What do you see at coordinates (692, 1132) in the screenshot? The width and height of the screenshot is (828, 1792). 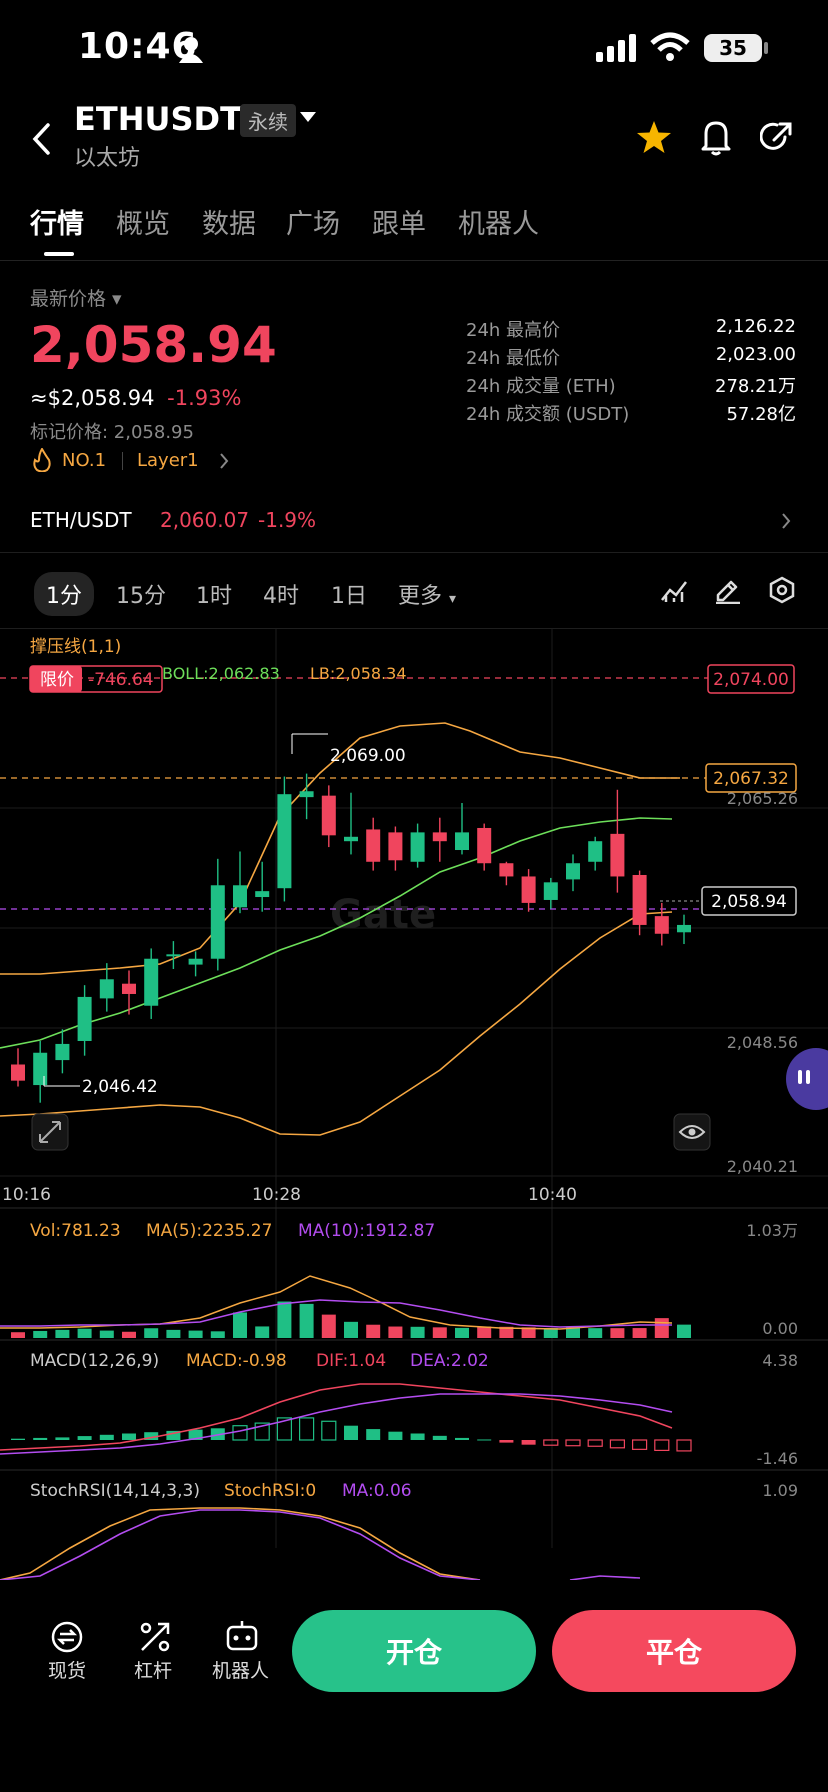 I see `eye-icon` at bounding box center [692, 1132].